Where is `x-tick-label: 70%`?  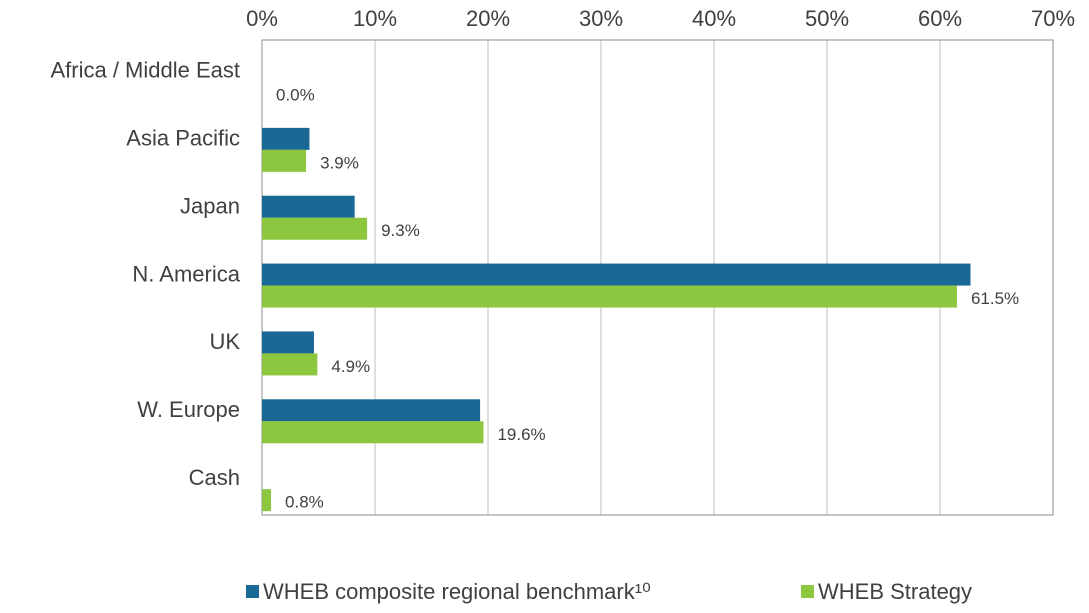 x-tick-label: 70% is located at coordinates (1053, 18).